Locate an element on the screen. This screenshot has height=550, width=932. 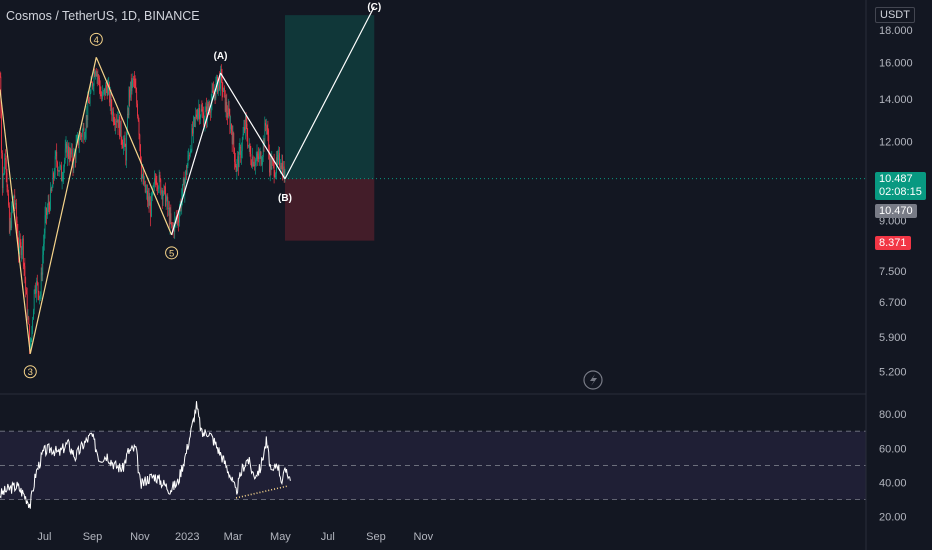
price-tick-label: 5.900 is located at coordinates (893, 338).